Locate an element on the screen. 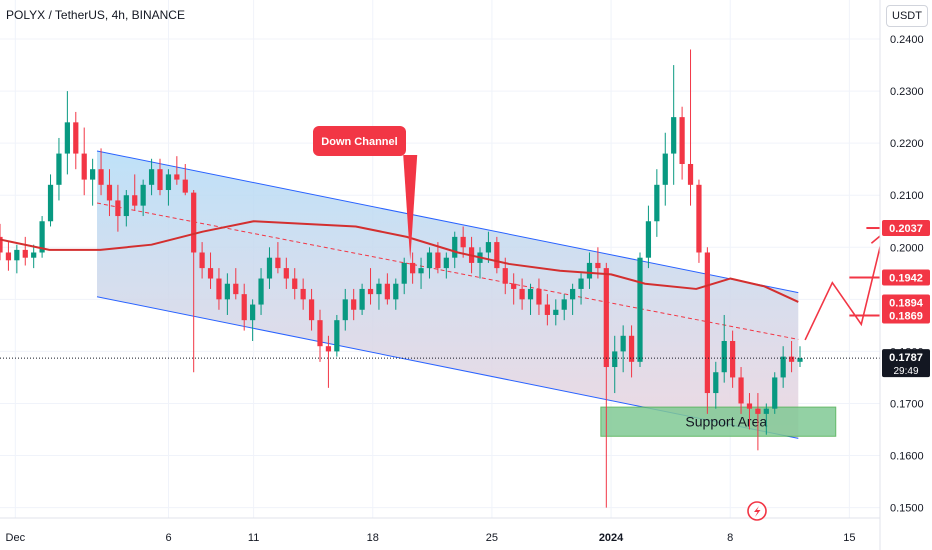 Image resolution: width=932 pixels, height=550 pixels. x-tick-label: 11 is located at coordinates (253, 538).